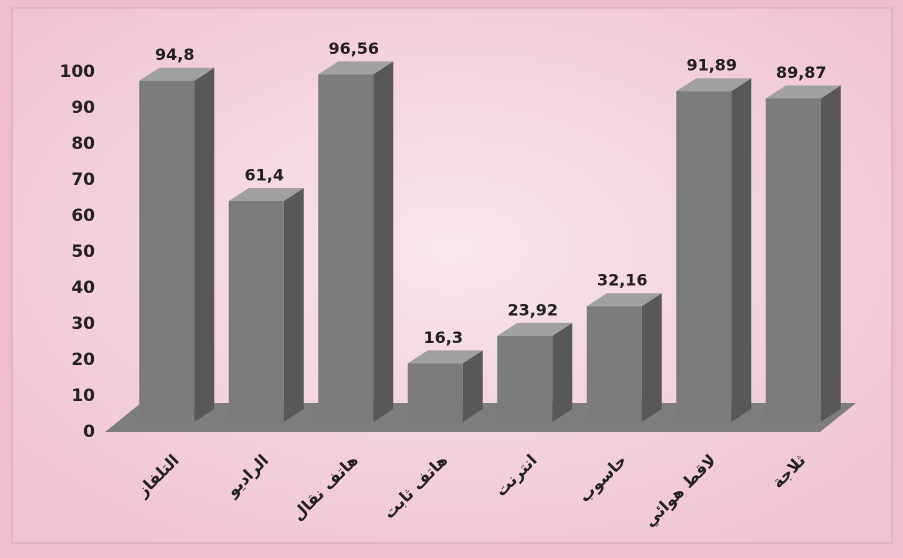 The width and height of the screenshot is (903, 558). Describe the element at coordinates (83, 144) in the screenshot. I see `y-tick-label: 80` at that location.